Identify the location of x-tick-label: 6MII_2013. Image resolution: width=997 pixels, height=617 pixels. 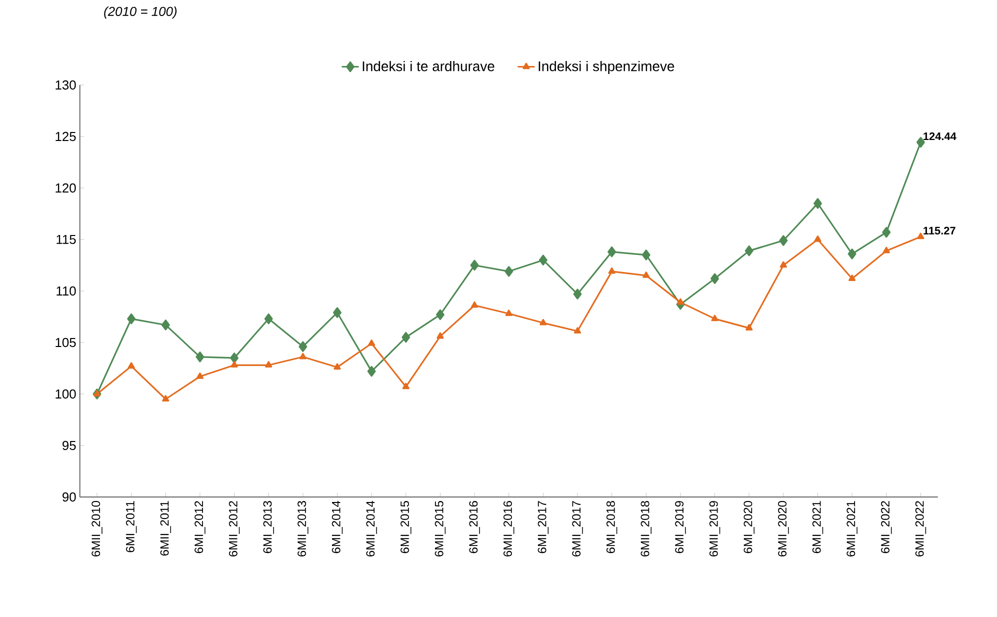
(303, 528).